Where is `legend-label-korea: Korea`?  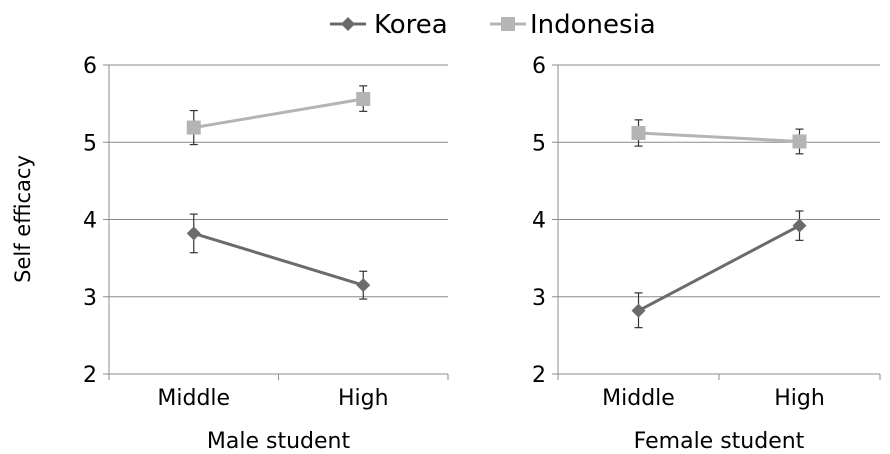 legend-label-korea: Korea is located at coordinates (411, 25).